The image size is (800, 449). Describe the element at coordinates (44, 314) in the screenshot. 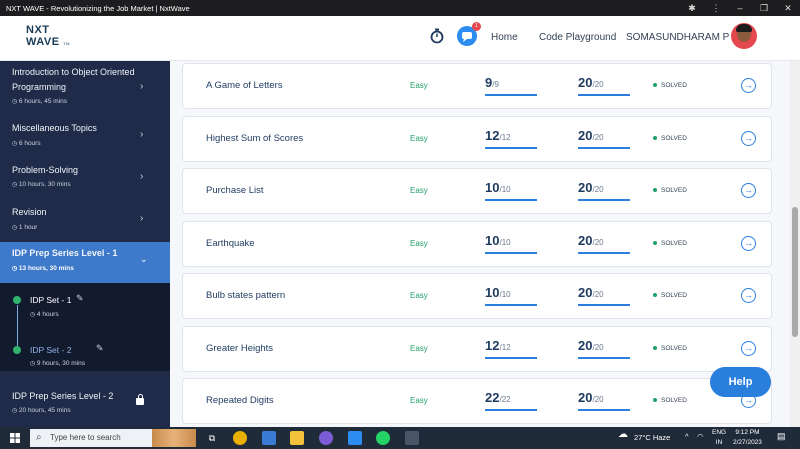

I see `subitem-duration: 4 hours` at that location.